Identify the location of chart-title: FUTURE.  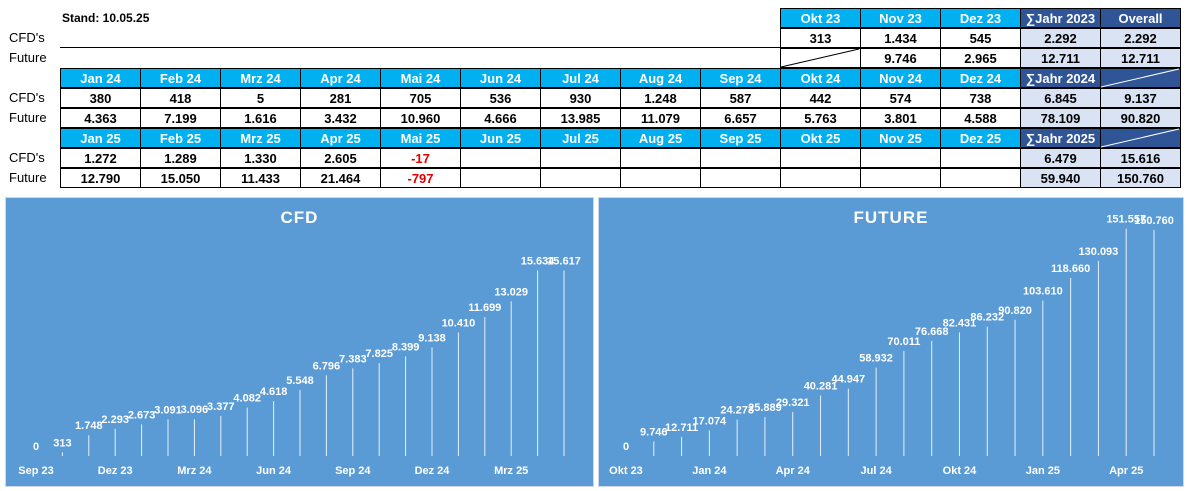
(891, 217).